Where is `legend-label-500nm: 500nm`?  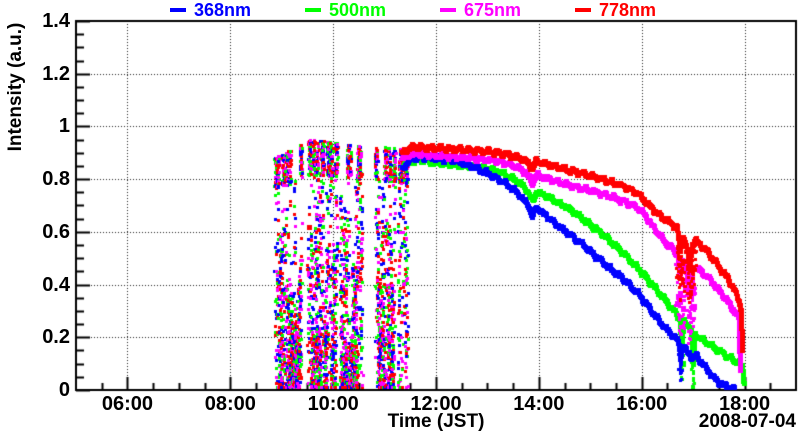 legend-label-500nm: 500nm is located at coordinates (358, 10).